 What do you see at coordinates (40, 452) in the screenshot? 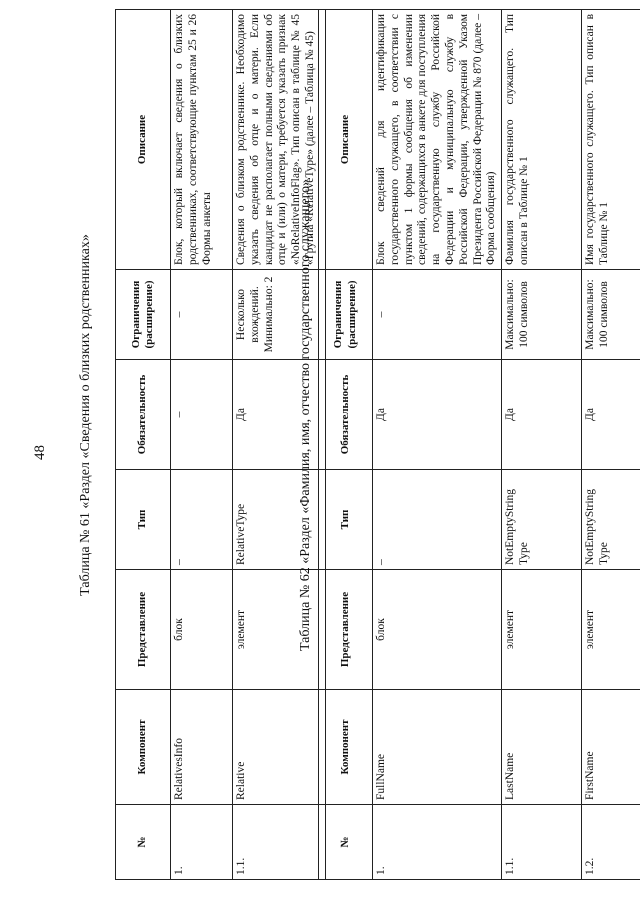
I see `page-number: 48` at bounding box center [40, 452].